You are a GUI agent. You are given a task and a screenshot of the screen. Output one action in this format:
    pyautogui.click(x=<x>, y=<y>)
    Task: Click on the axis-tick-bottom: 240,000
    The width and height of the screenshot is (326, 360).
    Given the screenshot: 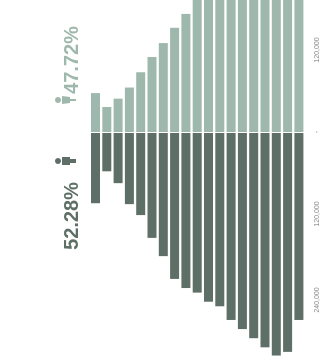 What is the action you would take?
    pyautogui.click(x=317, y=299)
    